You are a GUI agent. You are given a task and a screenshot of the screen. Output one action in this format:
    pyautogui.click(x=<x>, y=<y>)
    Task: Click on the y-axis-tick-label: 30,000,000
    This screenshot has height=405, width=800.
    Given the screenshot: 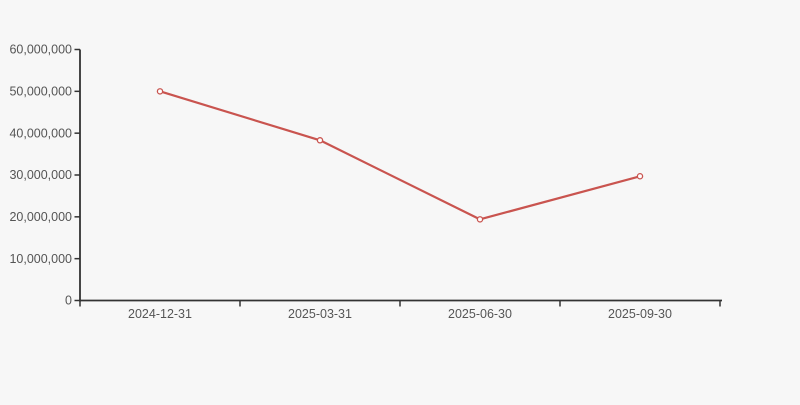 What is the action you would take?
    pyautogui.click(x=40, y=175)
    